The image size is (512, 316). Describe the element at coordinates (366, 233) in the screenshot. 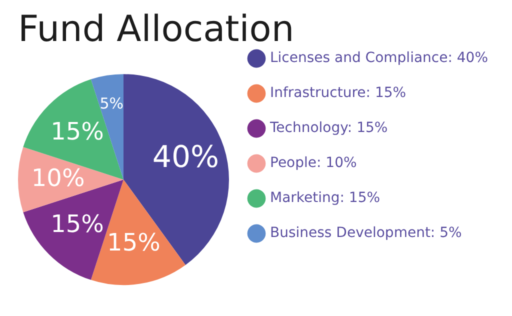

I see `legend-label: Business Development: 5%` at that location.